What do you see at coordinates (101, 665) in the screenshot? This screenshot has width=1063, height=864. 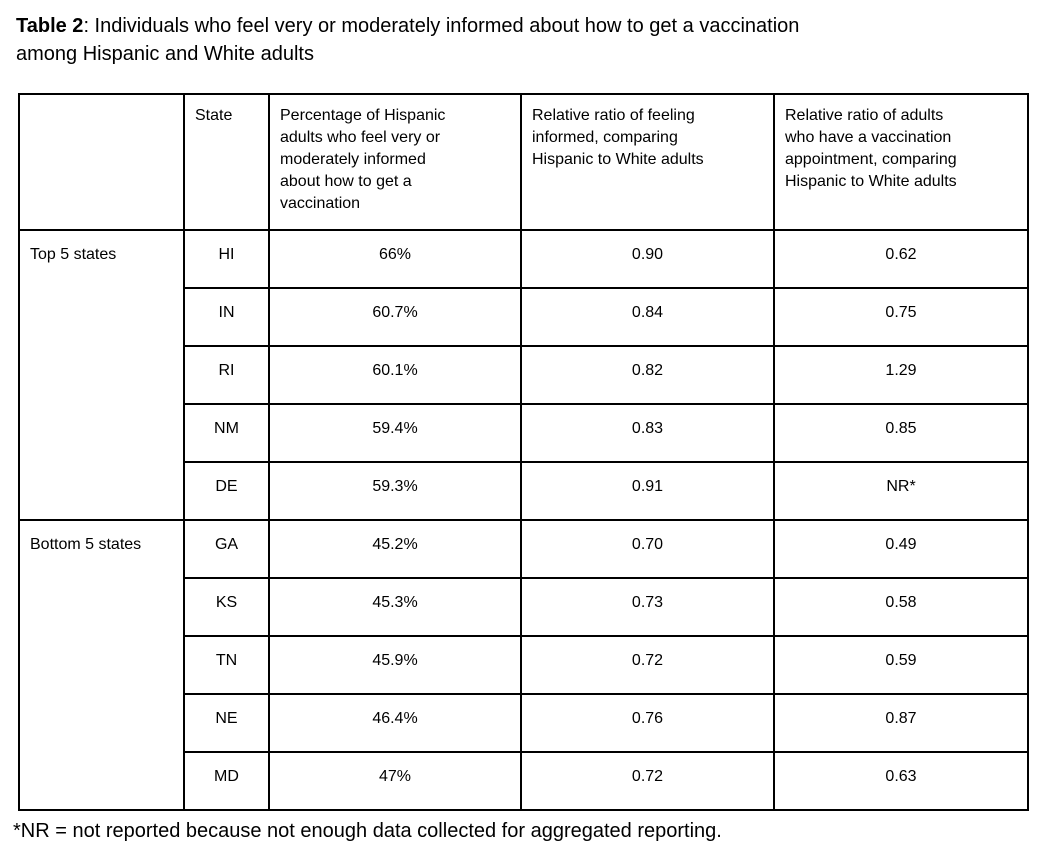 I see `group-label-bottom5: Bottom 5 states` at bounding box center [101, 665].